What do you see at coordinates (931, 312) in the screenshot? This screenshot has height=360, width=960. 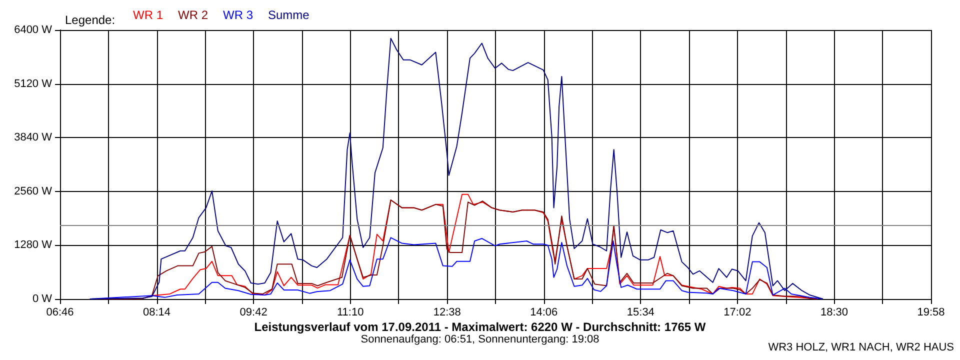 I see `x-tick-label: 19:58` at bounding box center [931, 312].